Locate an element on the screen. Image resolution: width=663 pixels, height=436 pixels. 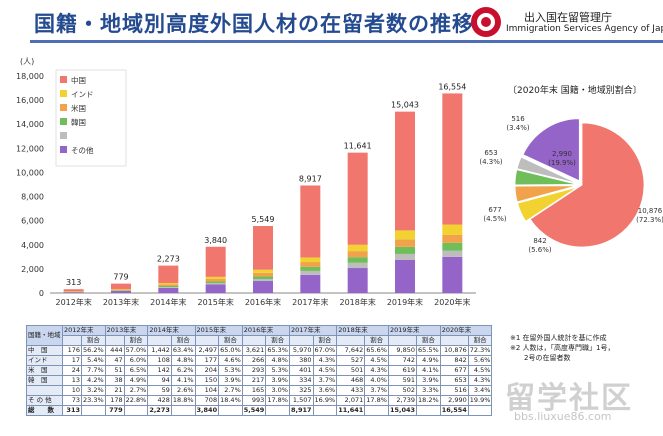
table-cell: 72.3% is located at coordinates (480, 350).